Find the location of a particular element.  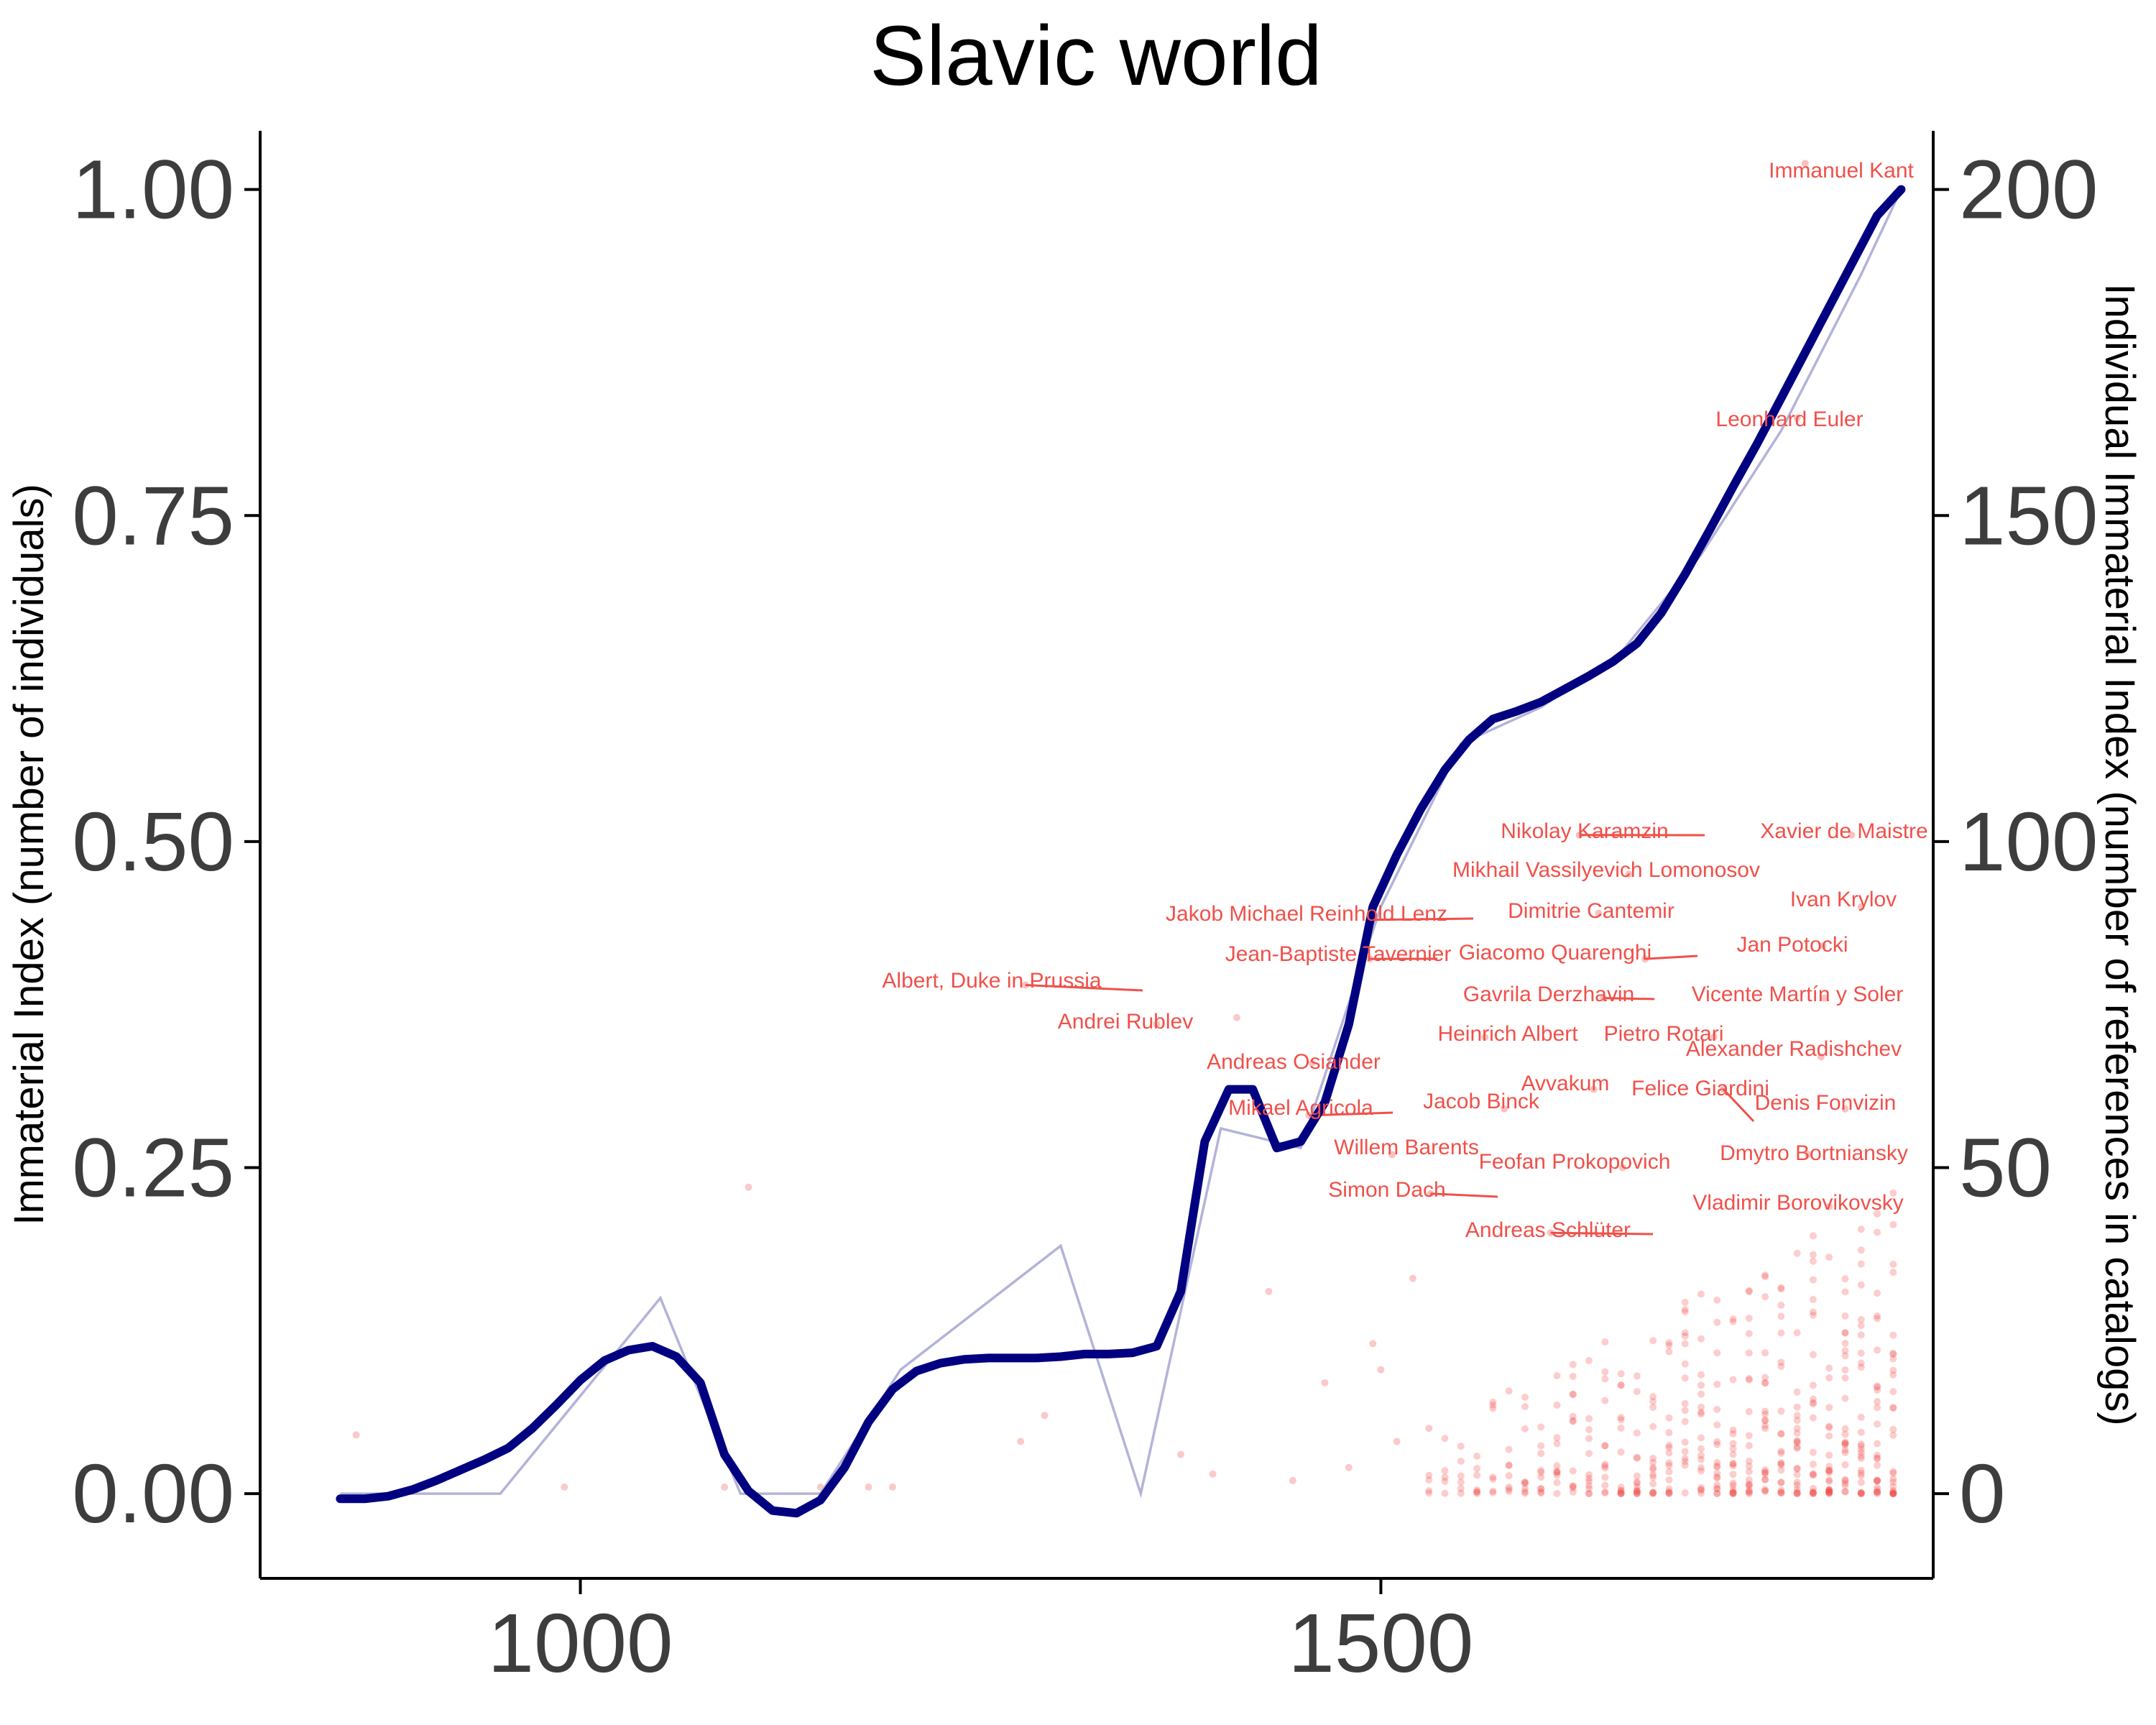

point-label: Feofan Prokopovich is located at coordinates (1575, 1162).